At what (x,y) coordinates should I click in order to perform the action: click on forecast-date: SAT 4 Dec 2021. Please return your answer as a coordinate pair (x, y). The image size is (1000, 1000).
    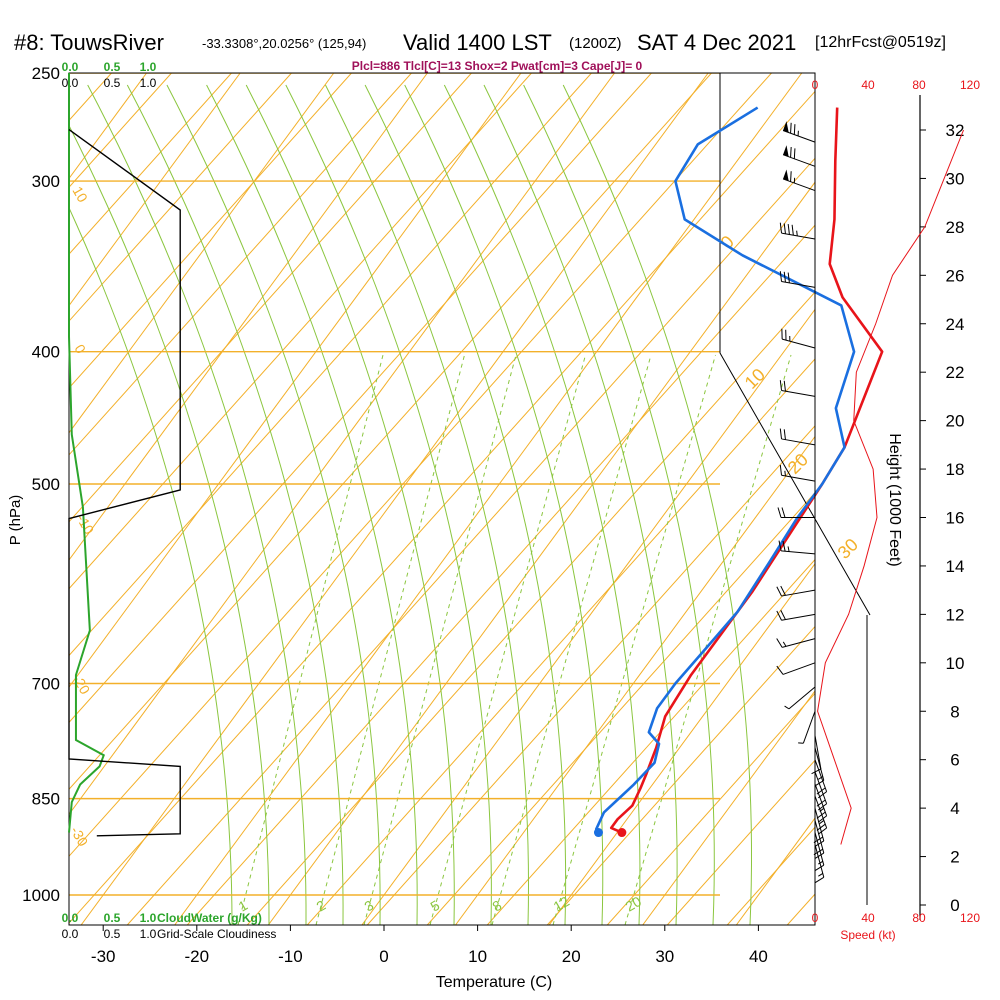
    Looking at the image, I should click on (717, 42).